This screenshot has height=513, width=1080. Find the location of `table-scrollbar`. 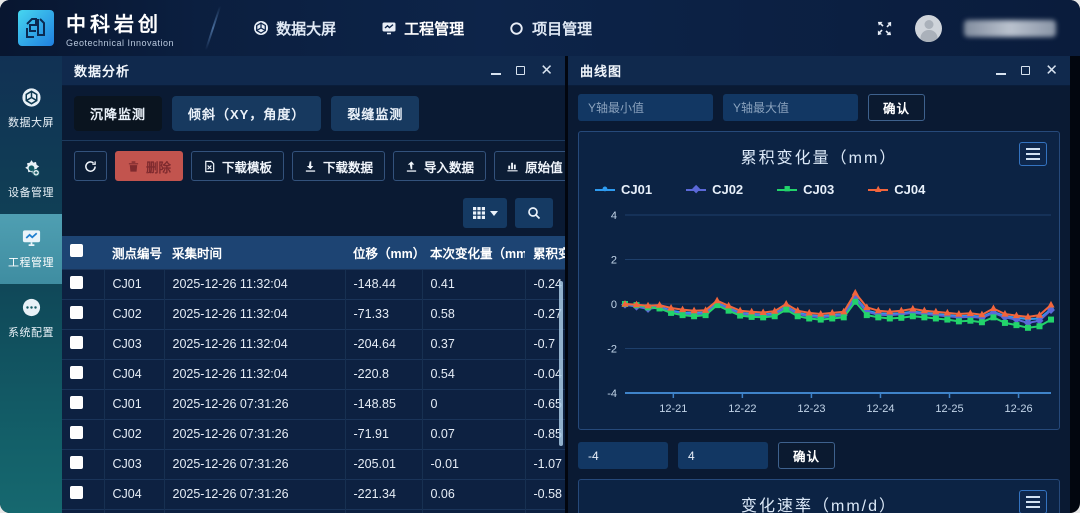

table-scrollbar is located at coordinates (561, 363).